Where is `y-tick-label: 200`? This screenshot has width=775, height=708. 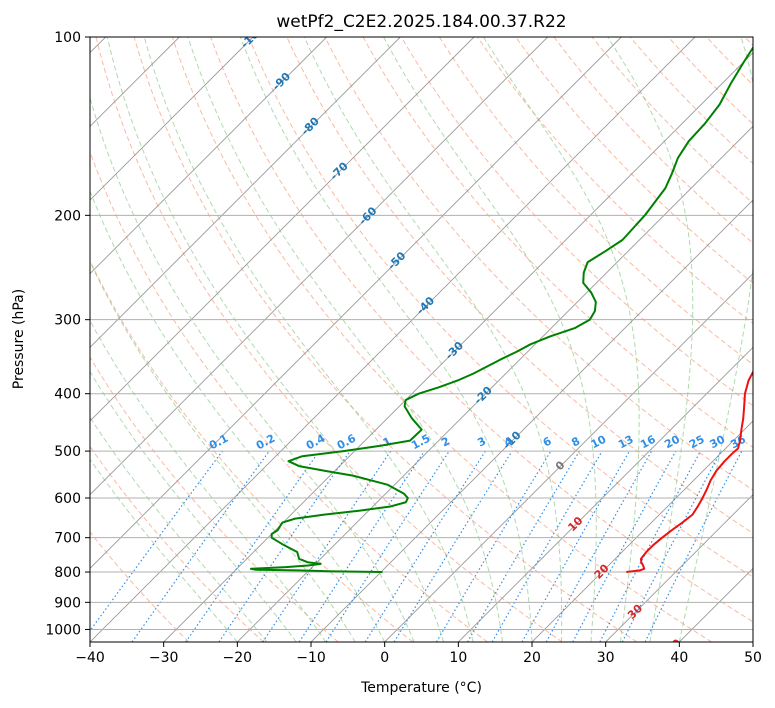
y-tick-label: 200 is located at coordinates (67, 216).